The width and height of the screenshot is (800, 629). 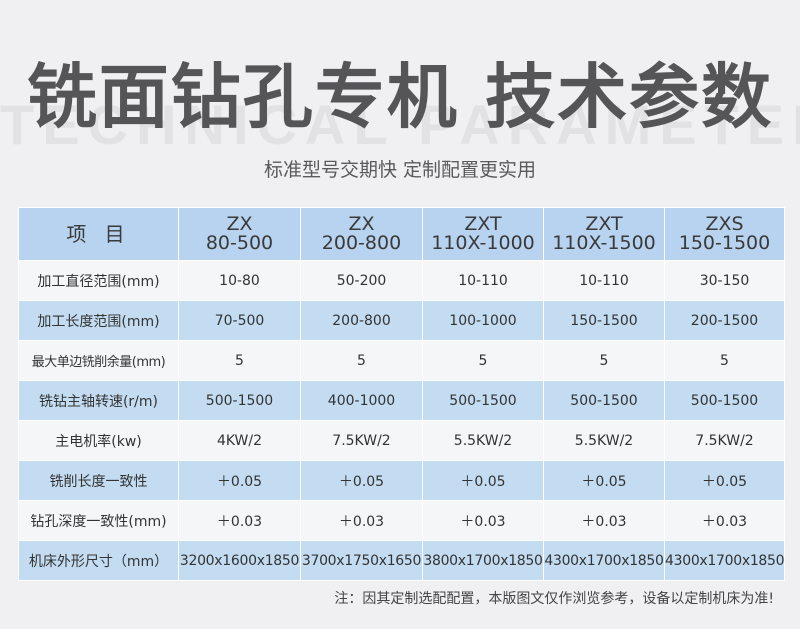 I want to click on table-cell: 100-1000, so click(x=483, y=320).